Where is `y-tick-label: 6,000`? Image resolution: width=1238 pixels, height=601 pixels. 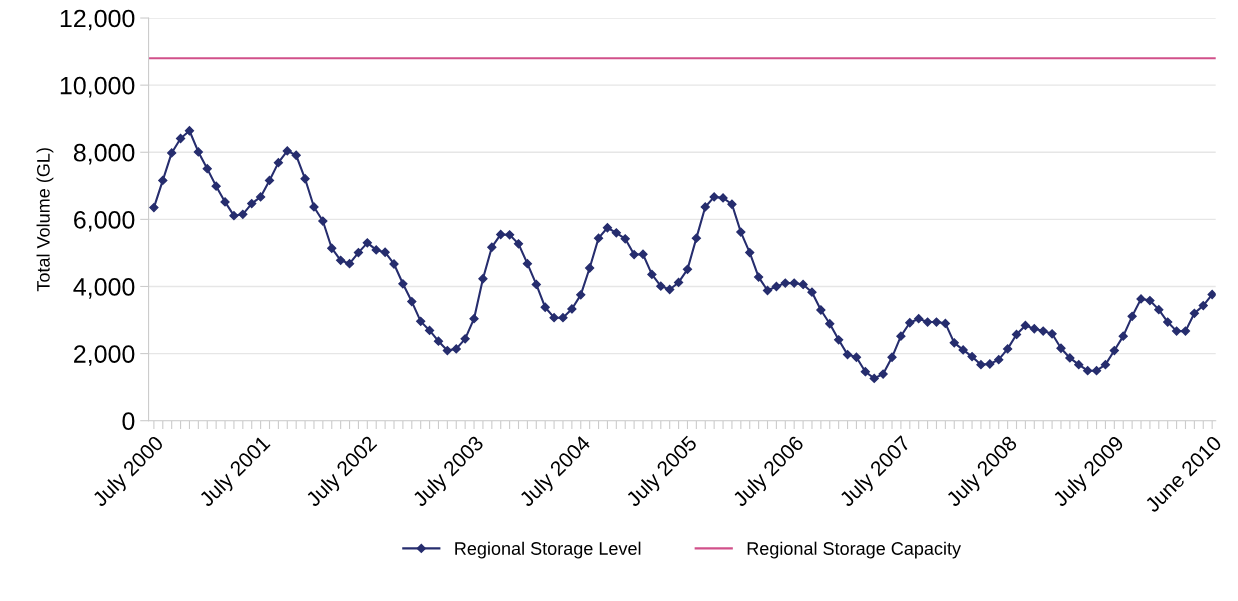 y-tick-label: 6,000 is located at coordinates (104, 221).